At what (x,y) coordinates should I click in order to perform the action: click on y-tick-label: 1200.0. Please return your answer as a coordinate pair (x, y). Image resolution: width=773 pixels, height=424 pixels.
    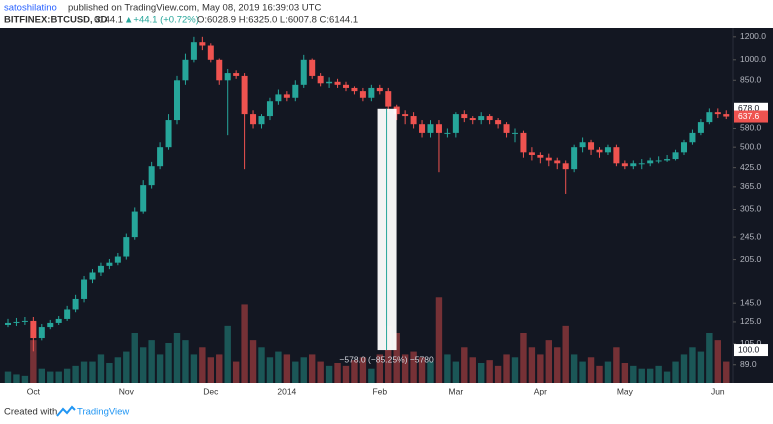
    Looking at the image, I should click on (753, 36).